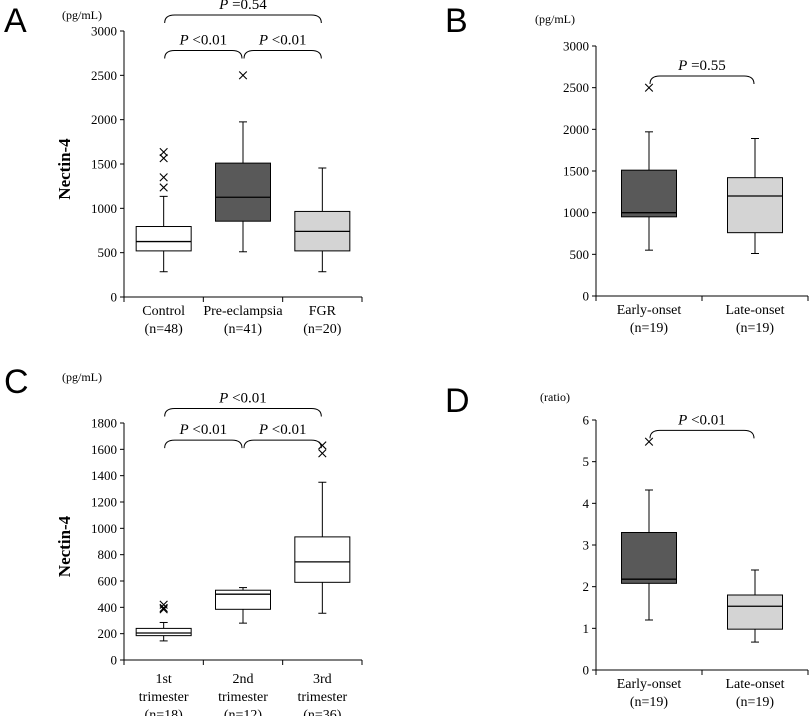 This screenshot has height=716, width=810. I want to click on category-label: Control, so click(163, 311).